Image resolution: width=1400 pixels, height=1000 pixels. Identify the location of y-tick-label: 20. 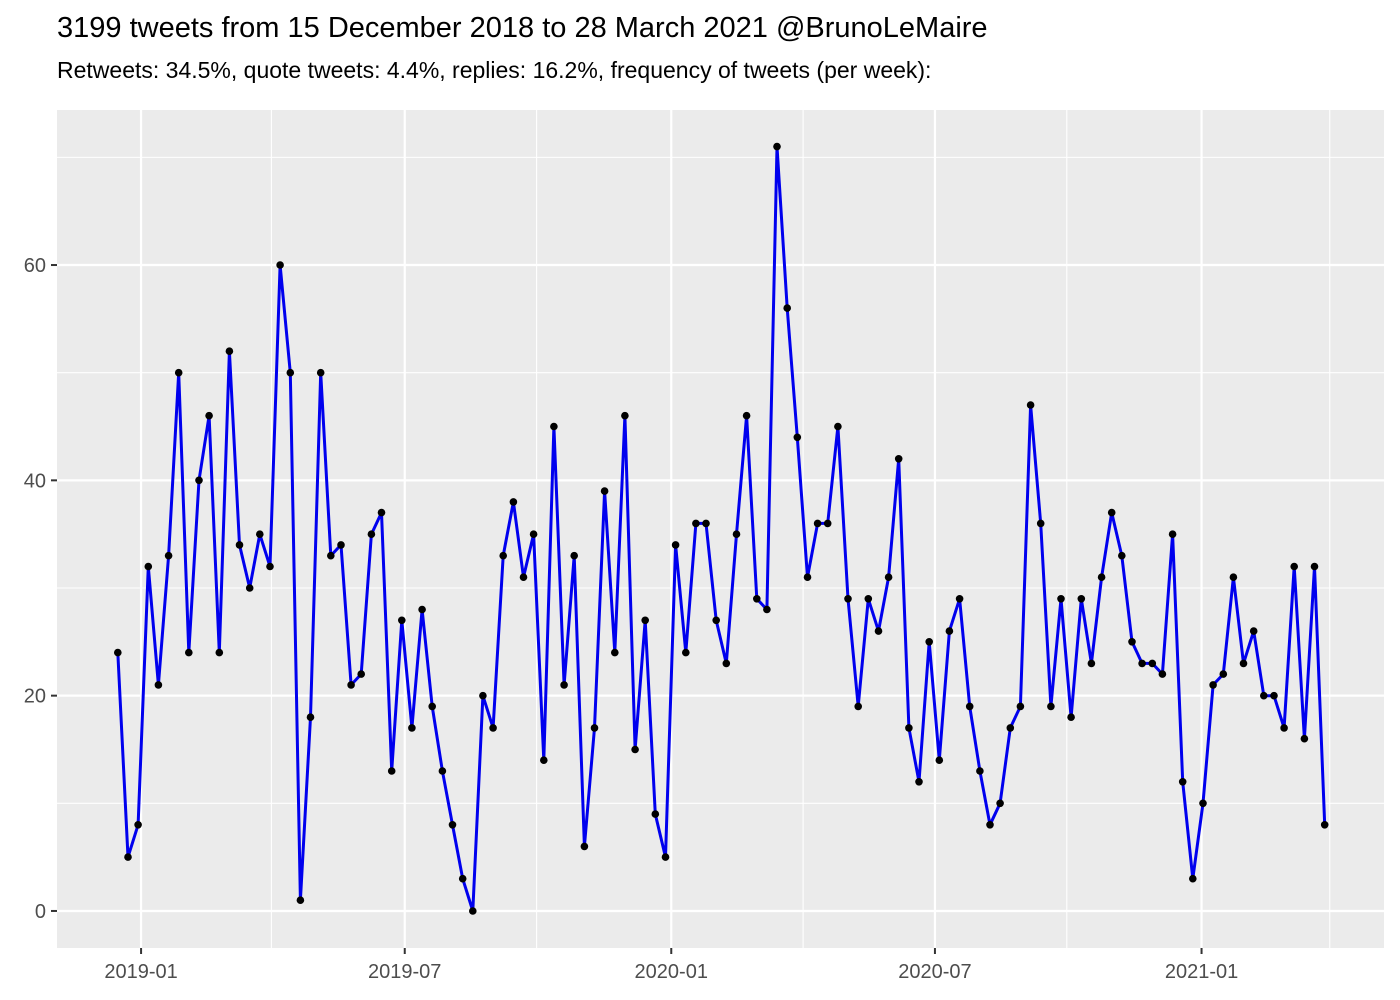
(35, 697).